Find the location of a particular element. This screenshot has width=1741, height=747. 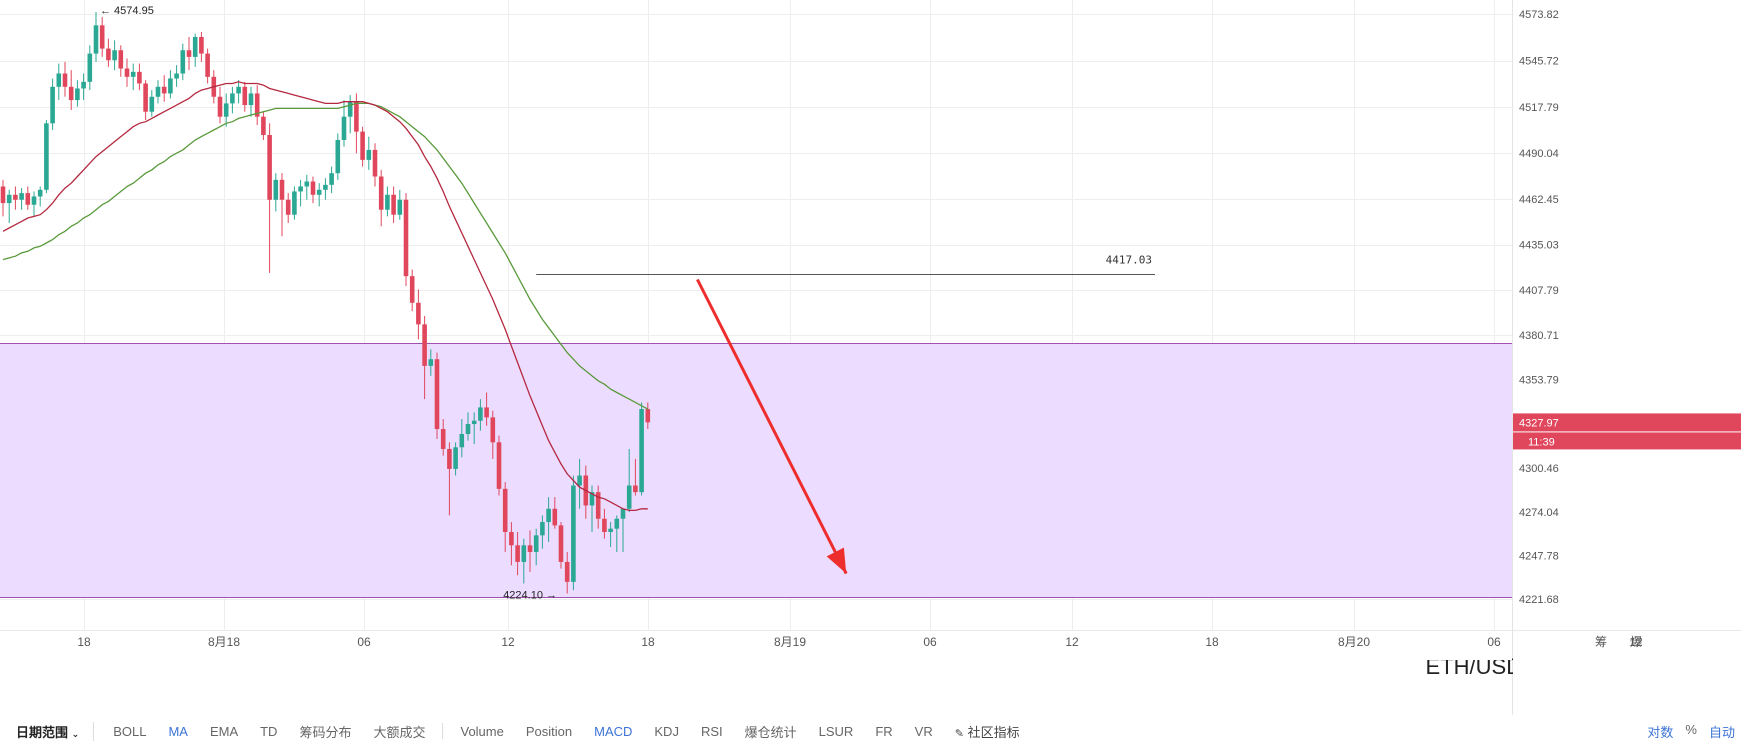

price-axis is located at coordinates (1627, 357).